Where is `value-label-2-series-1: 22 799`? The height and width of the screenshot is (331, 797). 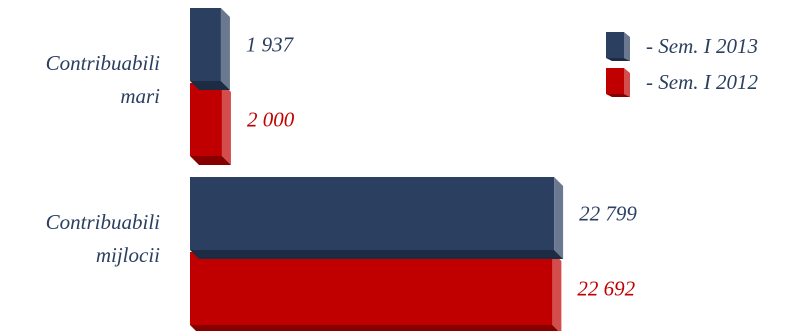 value-label-2-series-1: 22 799 is located at coordinates (608, 214).